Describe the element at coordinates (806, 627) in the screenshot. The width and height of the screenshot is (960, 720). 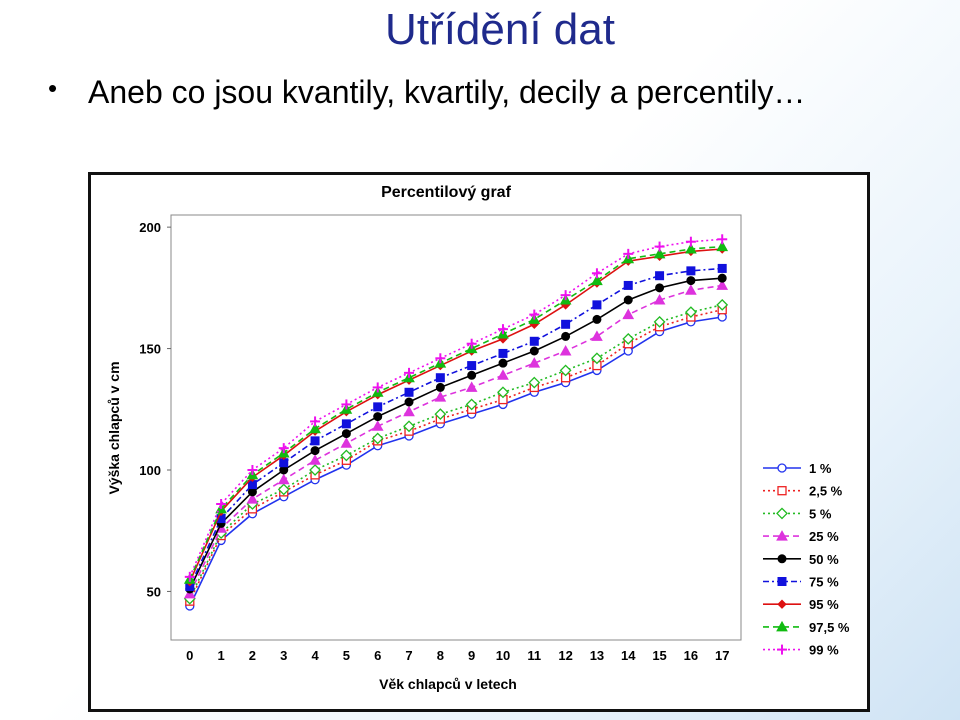
I see `legend-item: 97,5 %` at that location.